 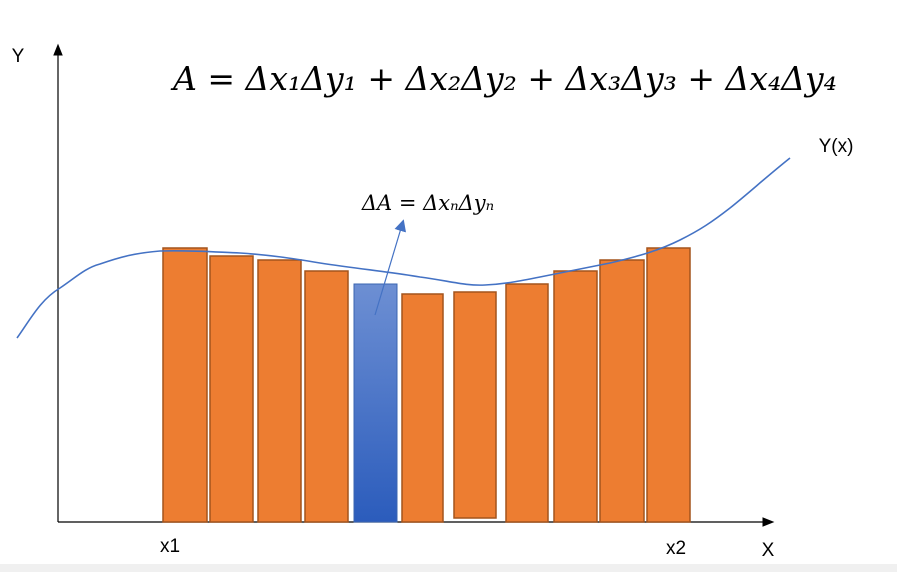 What do you see at coordinates (836, 146) in the screenshot?
I see `curve-label: Y(x)` at bounding box center [836, 146].